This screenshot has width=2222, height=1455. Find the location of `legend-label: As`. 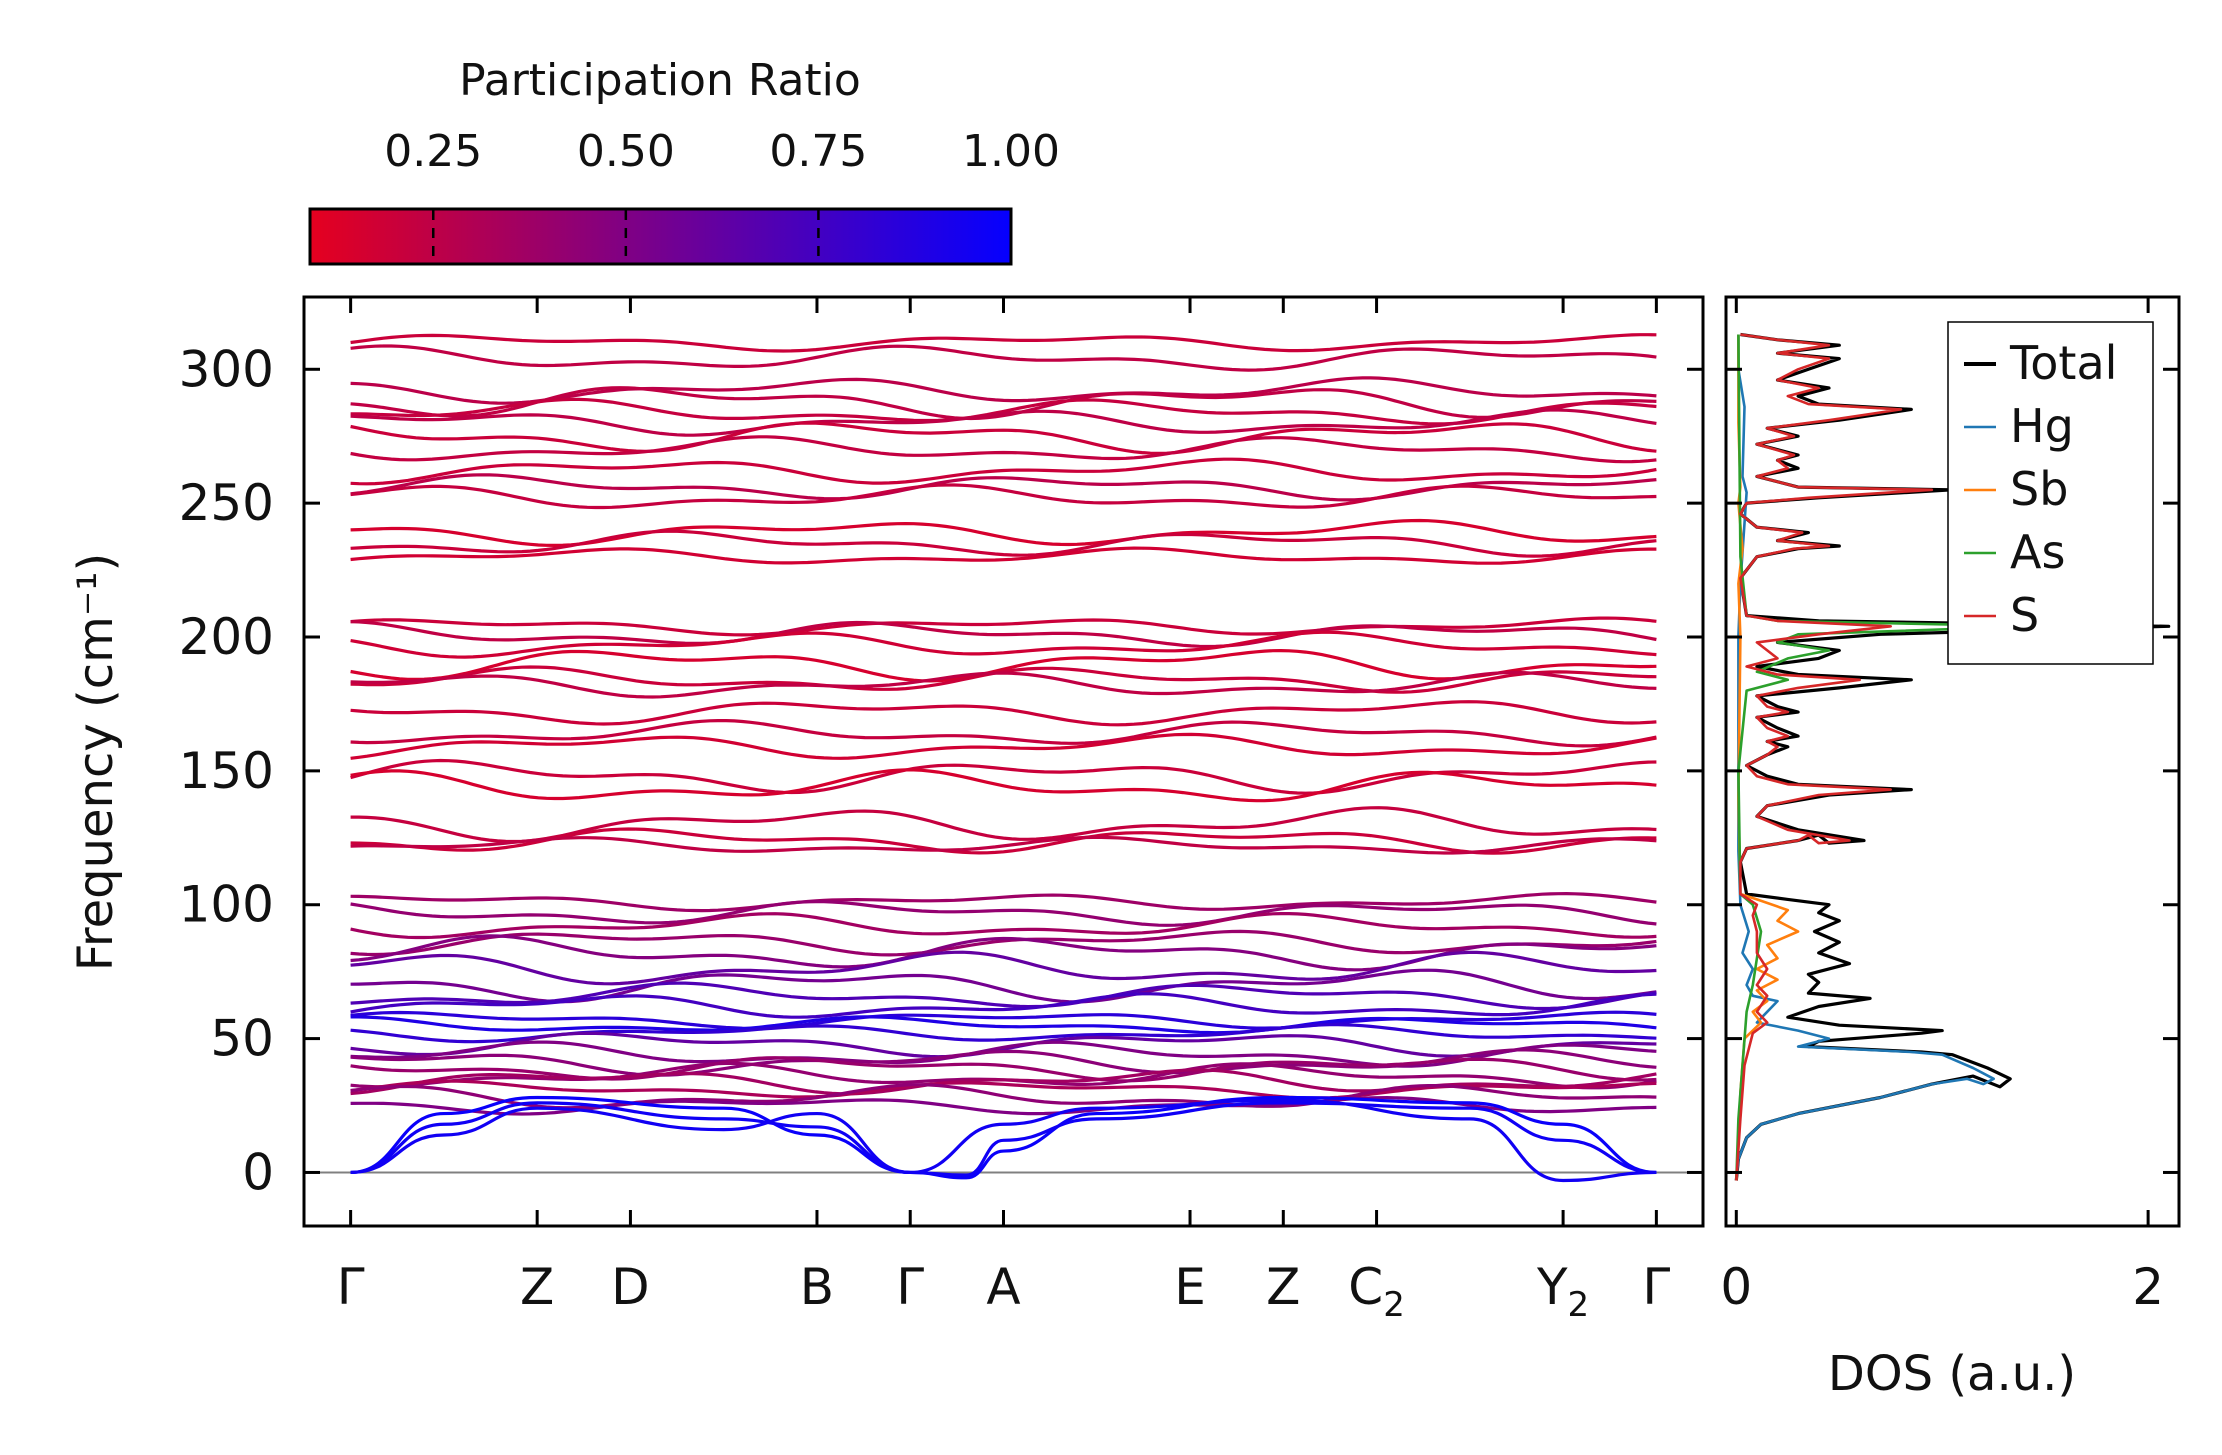

legend-label: As is located at coordinates (2037, 552).